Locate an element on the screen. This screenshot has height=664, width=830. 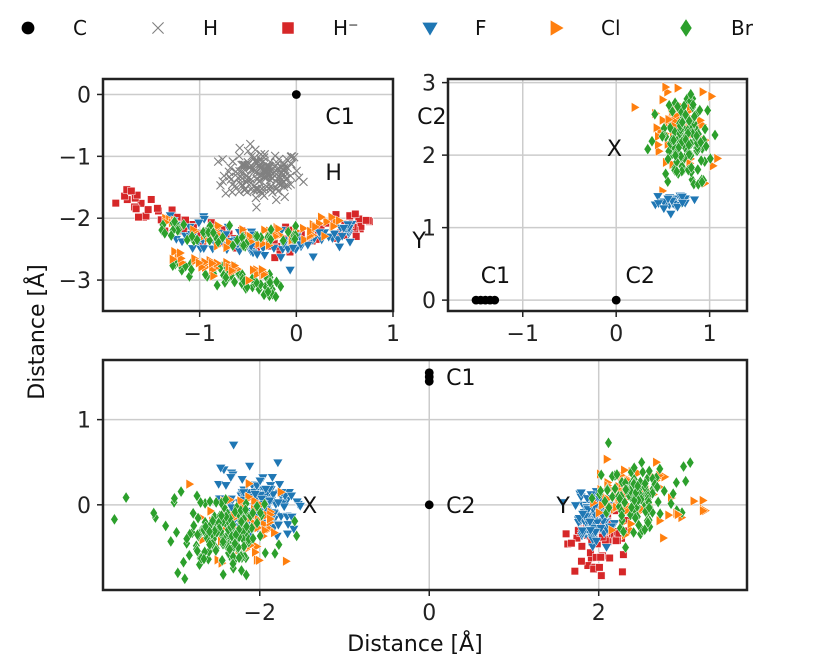
legend-label: C is located at coordinates (80, 28).